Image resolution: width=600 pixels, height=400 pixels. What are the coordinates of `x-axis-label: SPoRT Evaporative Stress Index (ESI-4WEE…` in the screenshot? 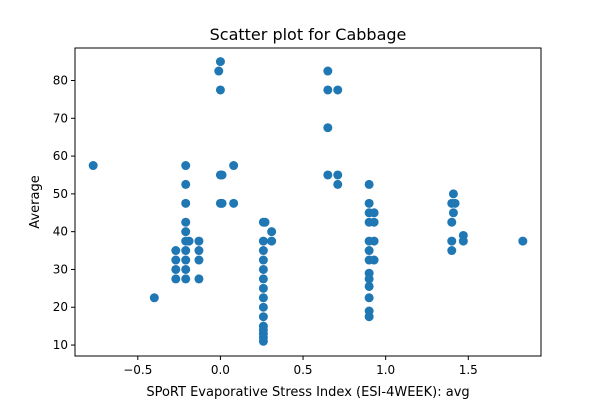 It's located at (307, 392).